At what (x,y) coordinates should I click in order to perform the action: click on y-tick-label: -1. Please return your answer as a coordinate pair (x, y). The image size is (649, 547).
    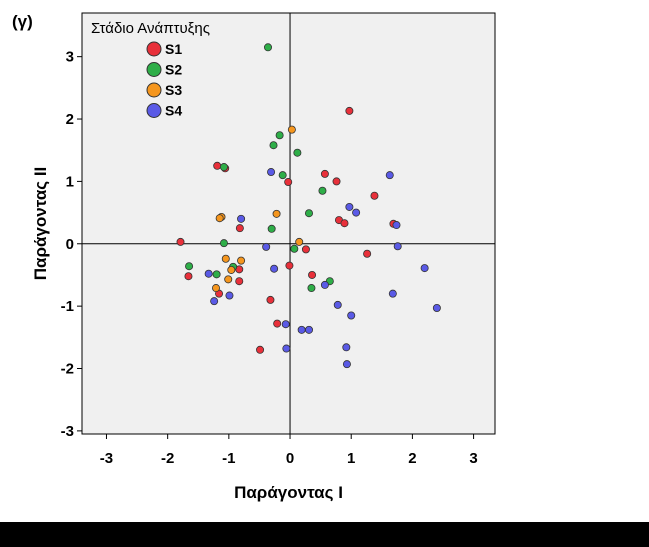
    Looking at the image, I should click on (67, 306).